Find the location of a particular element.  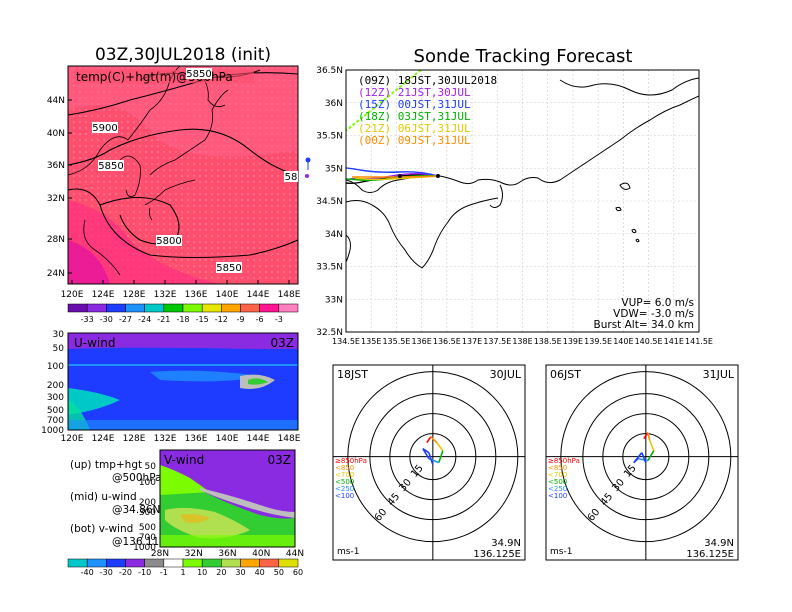

legend-entry: (09Z) 18JST,30JUL2018 is located at coordinates (427, 80).